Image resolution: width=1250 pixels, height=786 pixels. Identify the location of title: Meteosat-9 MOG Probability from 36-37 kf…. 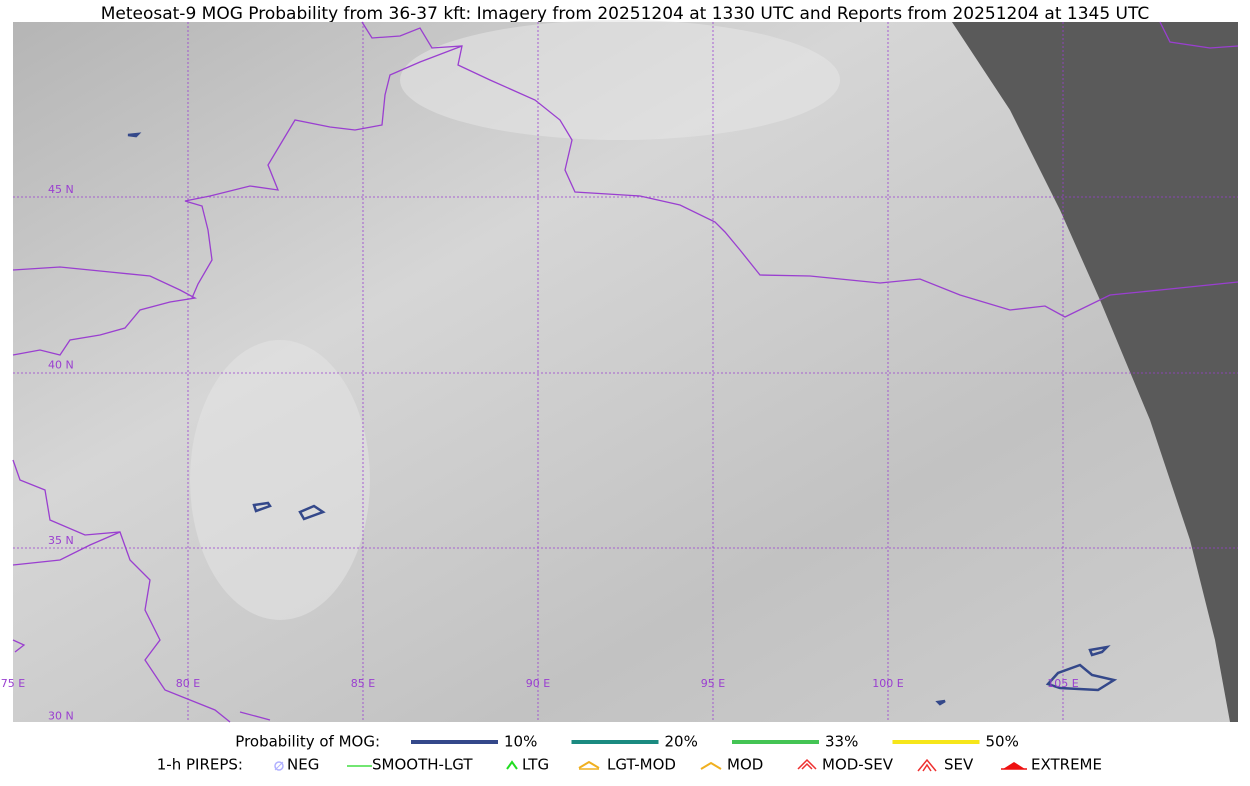
(625, 14).